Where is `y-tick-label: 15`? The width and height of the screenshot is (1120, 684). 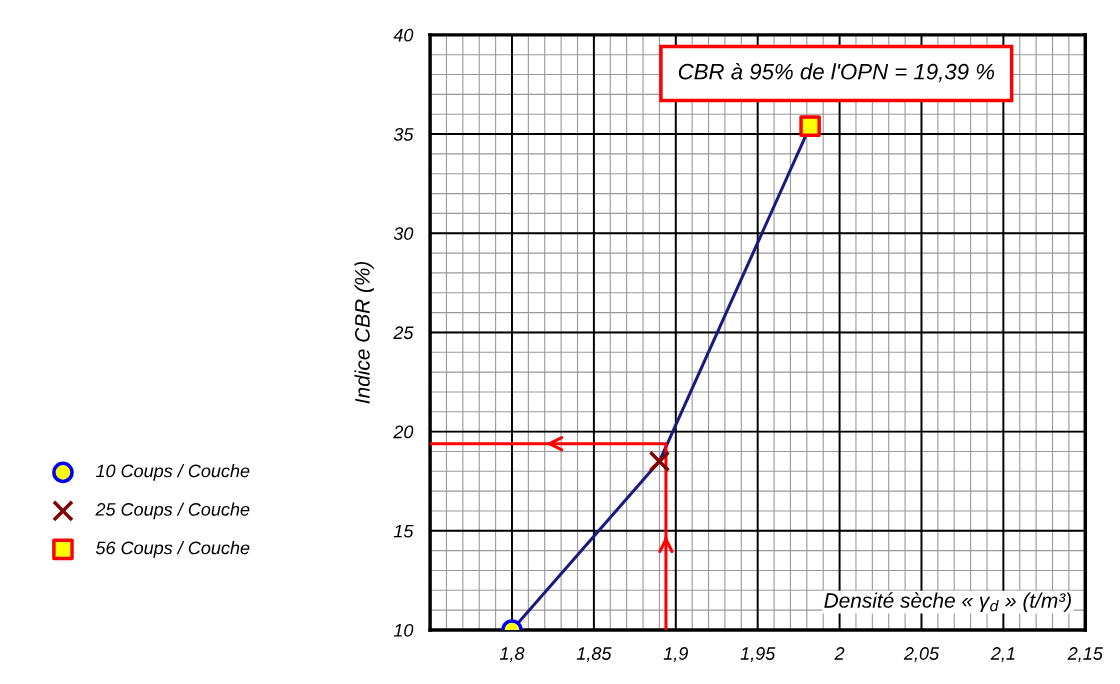 y-tick-label: 15 is located at coordinates (403, 531).